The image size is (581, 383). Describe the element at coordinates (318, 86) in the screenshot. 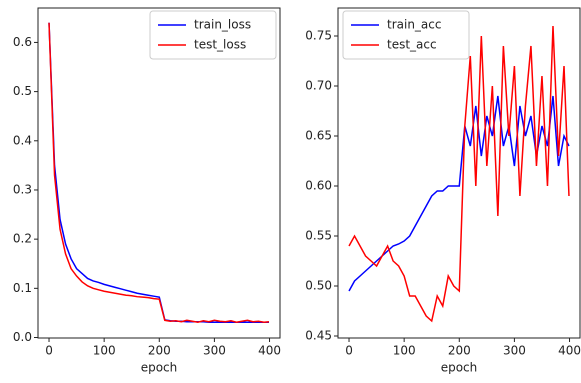

I see `y-tick-label: 0.70` at that location.